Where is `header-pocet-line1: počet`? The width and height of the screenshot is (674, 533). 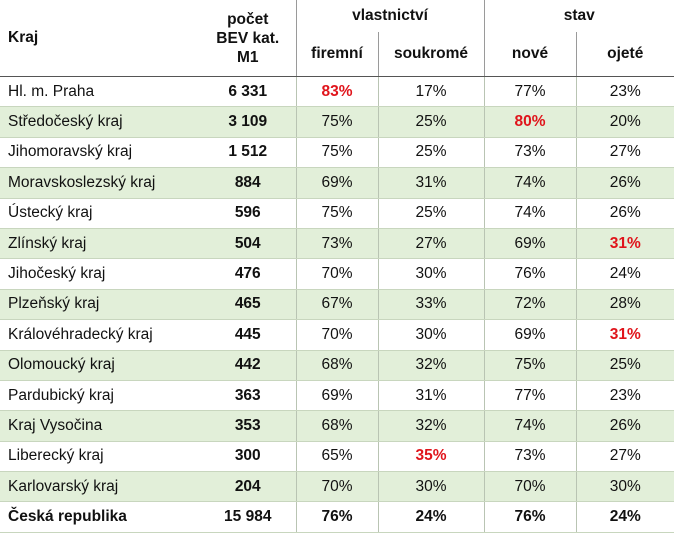 header-pocet-line1: počet is located at coordinates (248, 19).